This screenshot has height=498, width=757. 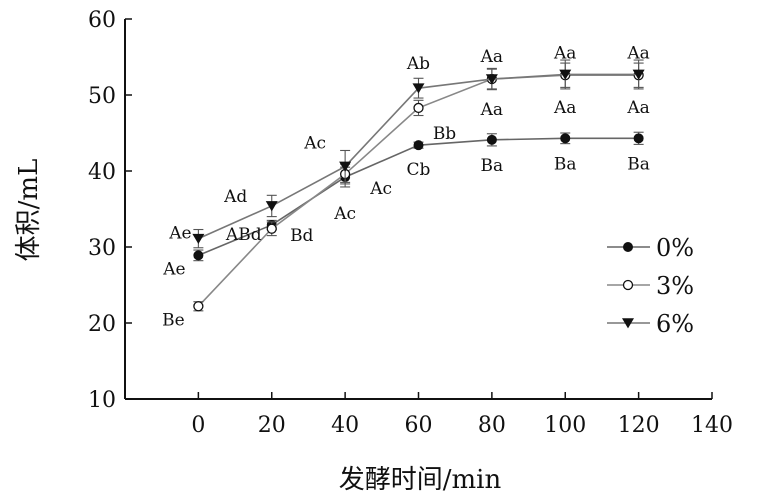 What do you see at coordinates (272, 425) in the screenshot?
I see `x-tick-label: 20` at bounding box center [272, 425].